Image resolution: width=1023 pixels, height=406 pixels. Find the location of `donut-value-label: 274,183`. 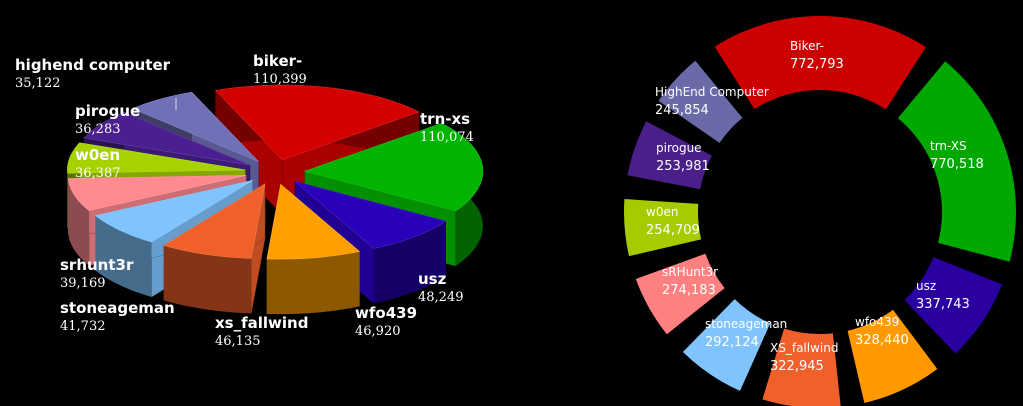

donut-value-label: 274,183 is located at coordinates (689, 290).